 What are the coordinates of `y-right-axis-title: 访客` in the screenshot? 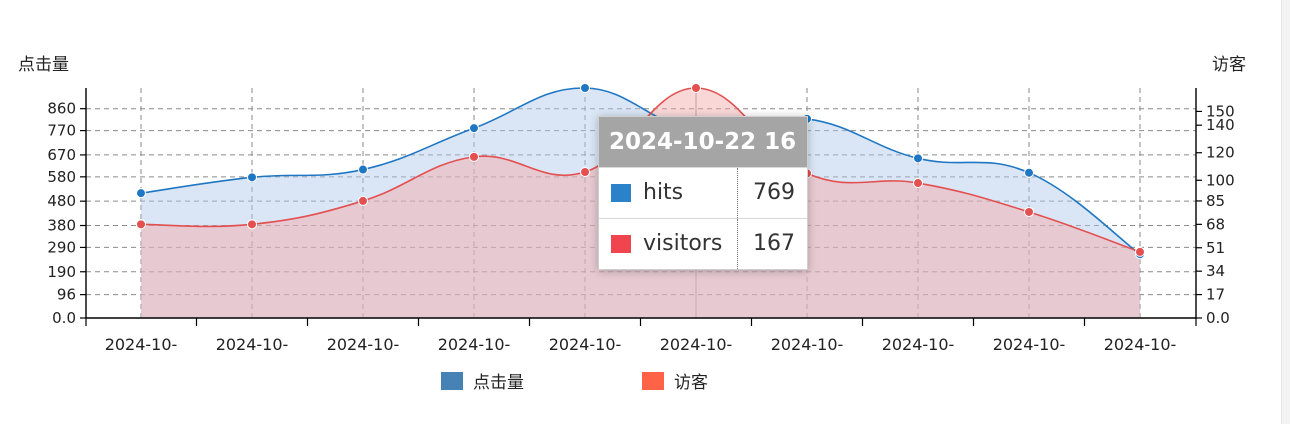 It's located at (1229, 65).